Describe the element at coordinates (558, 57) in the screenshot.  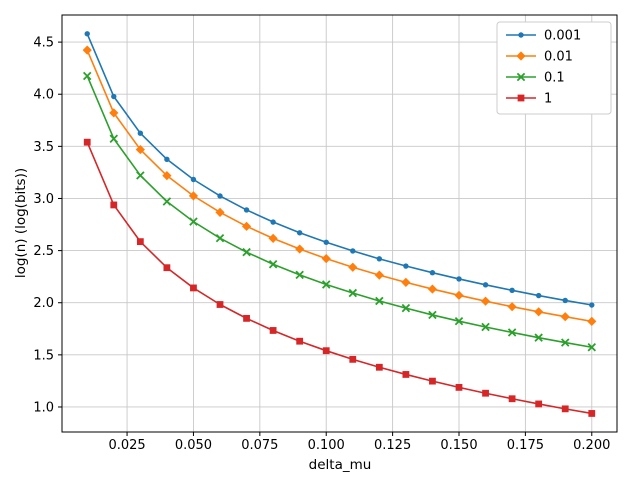
I see `legend-label: 0.01` at that location.